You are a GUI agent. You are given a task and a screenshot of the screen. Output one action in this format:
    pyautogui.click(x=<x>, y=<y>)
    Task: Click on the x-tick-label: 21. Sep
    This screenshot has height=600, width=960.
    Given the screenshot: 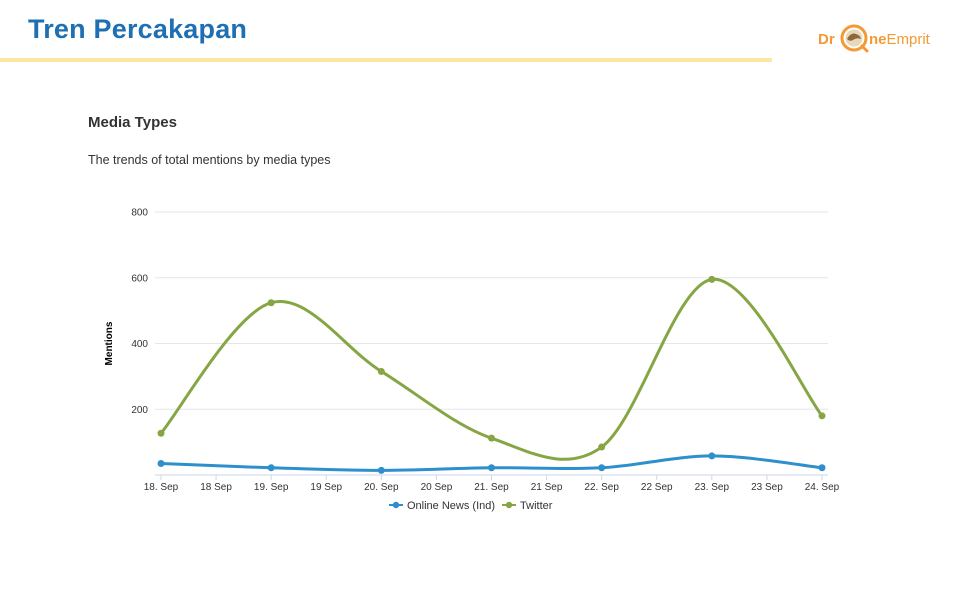 What is the action you would take?
    pyautogui.click(x=491, y=487)
    